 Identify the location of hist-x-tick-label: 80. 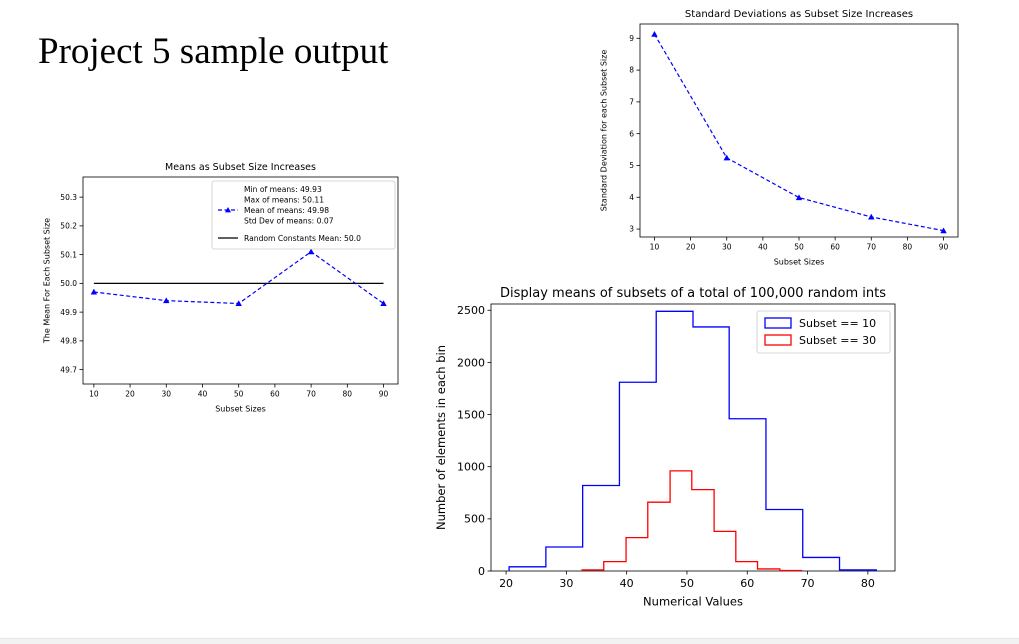
(868, 583).